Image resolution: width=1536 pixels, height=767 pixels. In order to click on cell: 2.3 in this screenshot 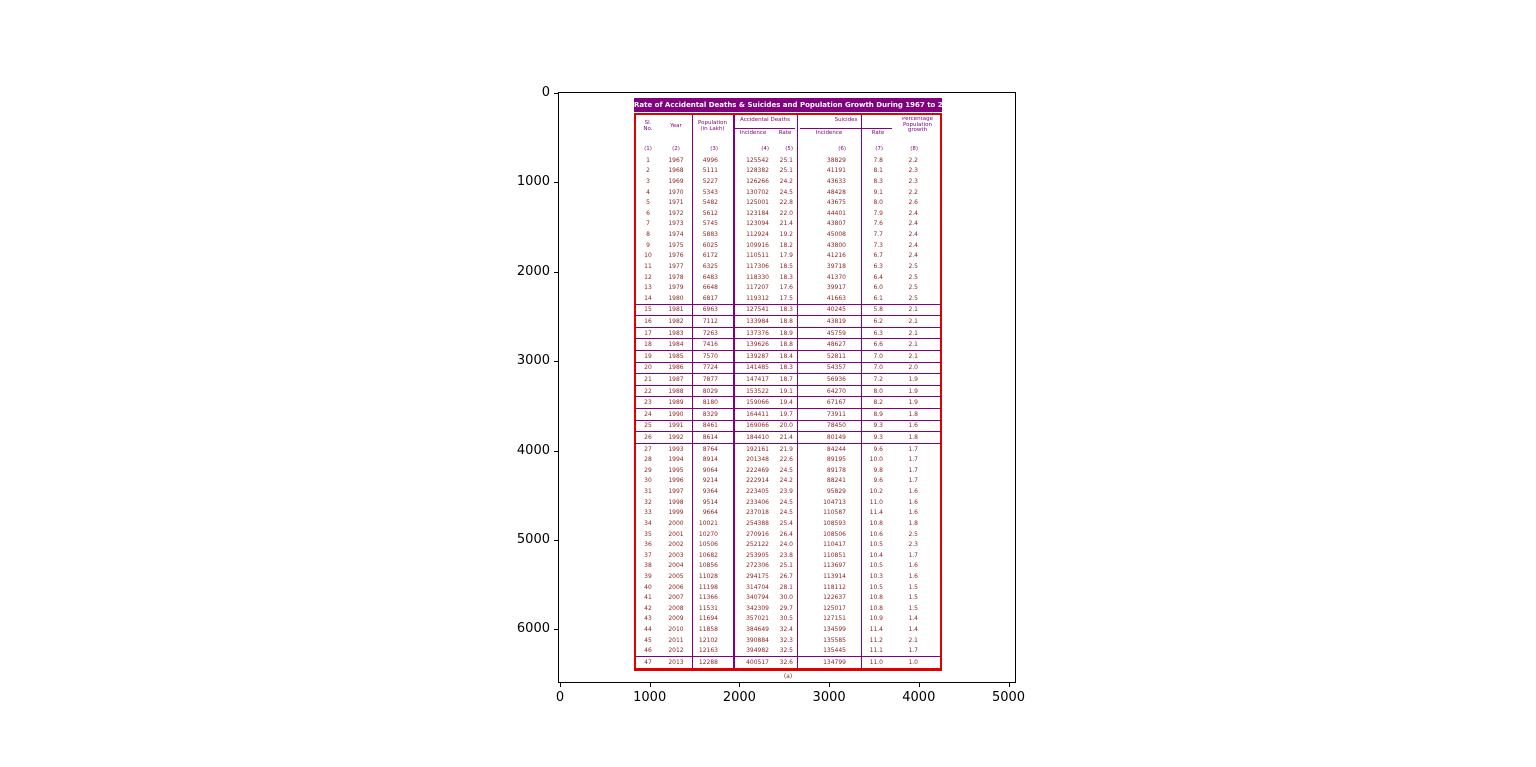, I will do `click(913, 171)`.